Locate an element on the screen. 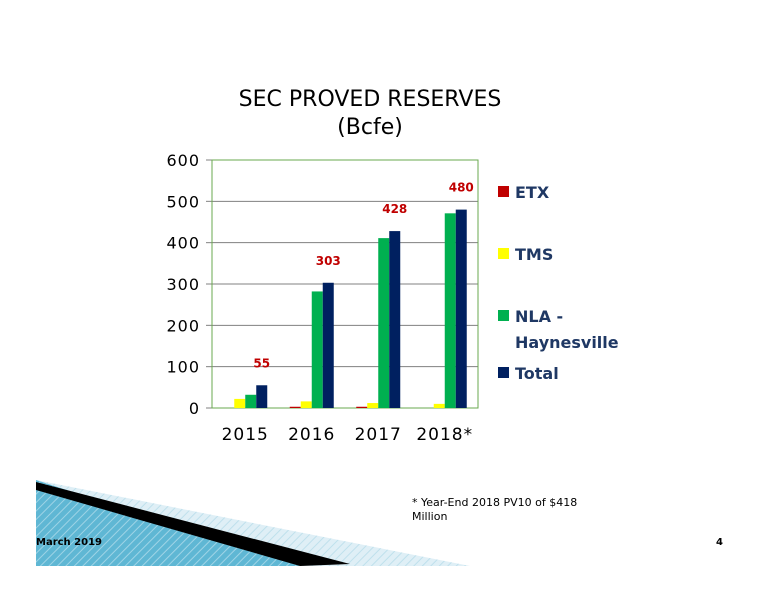 The height and width of the screenshot is (600, 776). y-tick-label: 400 is located at coordinates (183, 243).